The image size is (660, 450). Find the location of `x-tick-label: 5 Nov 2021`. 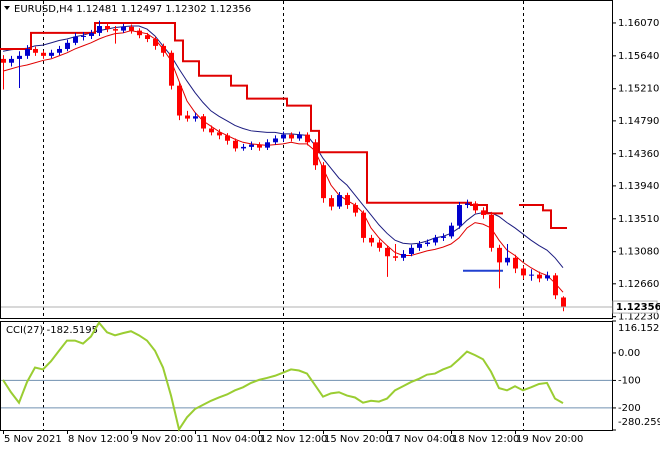

x-tick-label: 5 Nov 2021 is located at coordinates (33, 439).